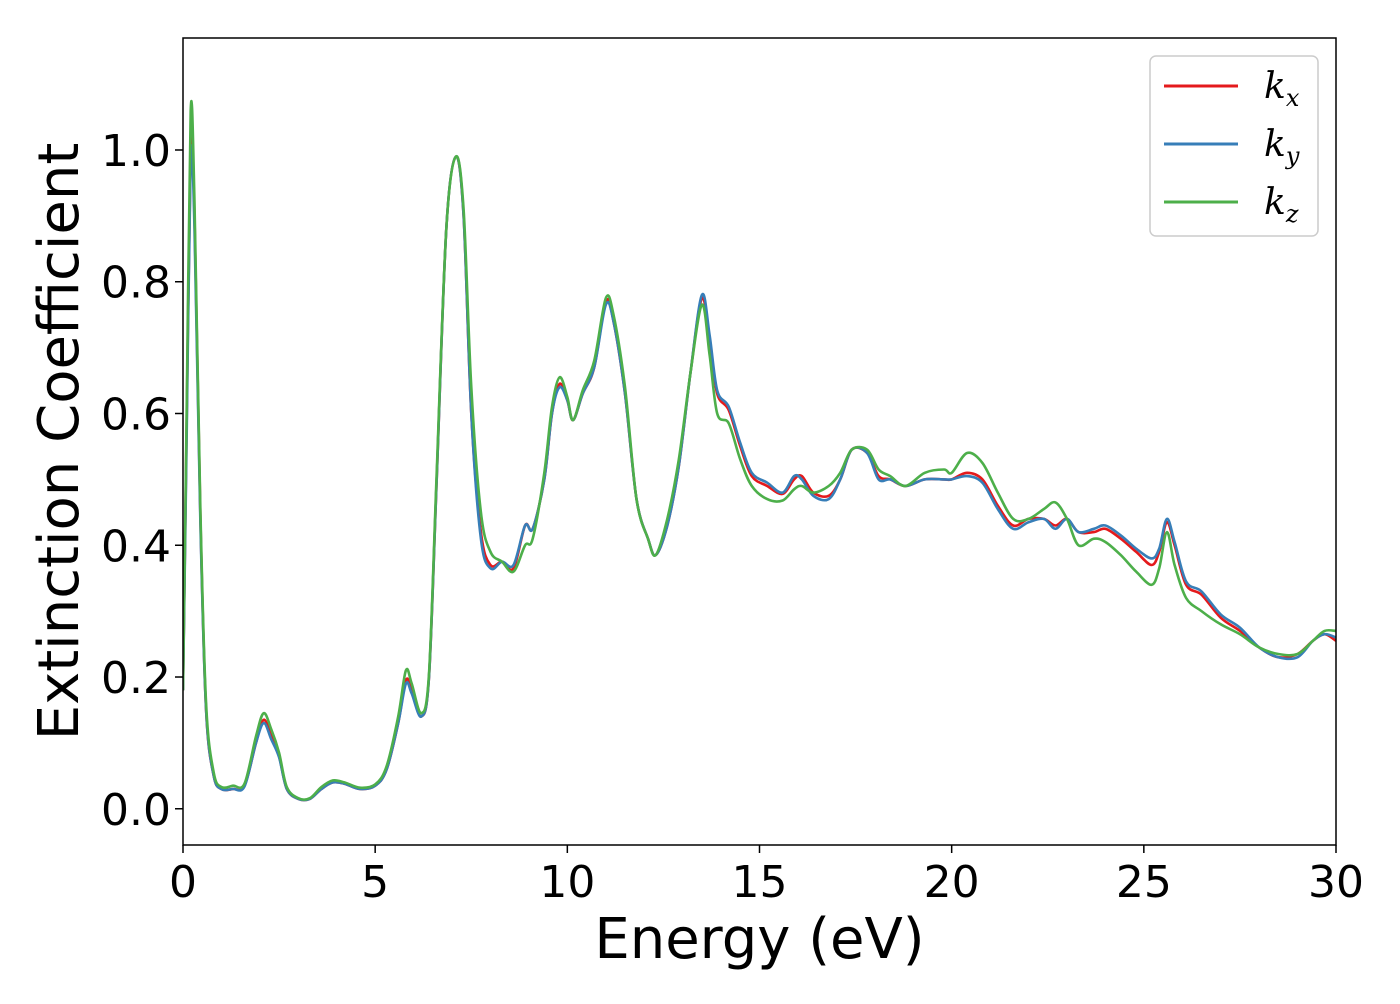 The width and height of the screenshot is (1400, 1004). I want to click on y-tick-label: 0.8, so click(136, 283).